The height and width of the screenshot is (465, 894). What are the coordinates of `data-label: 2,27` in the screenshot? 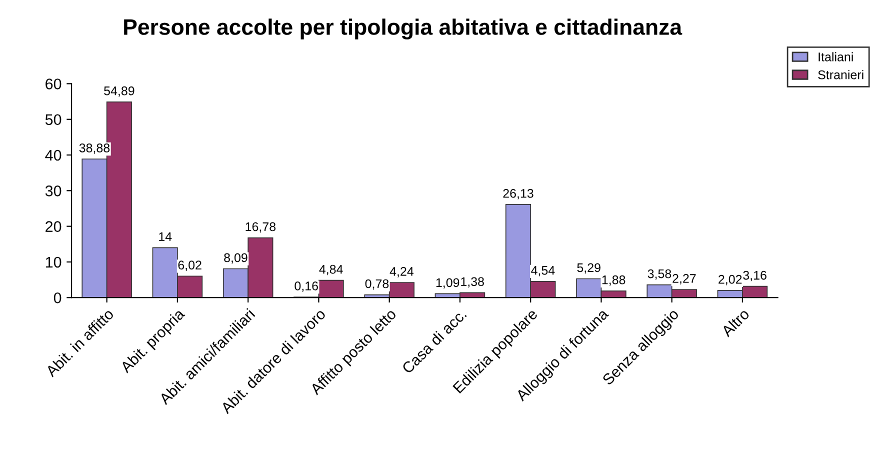 It's located at (684, 279).